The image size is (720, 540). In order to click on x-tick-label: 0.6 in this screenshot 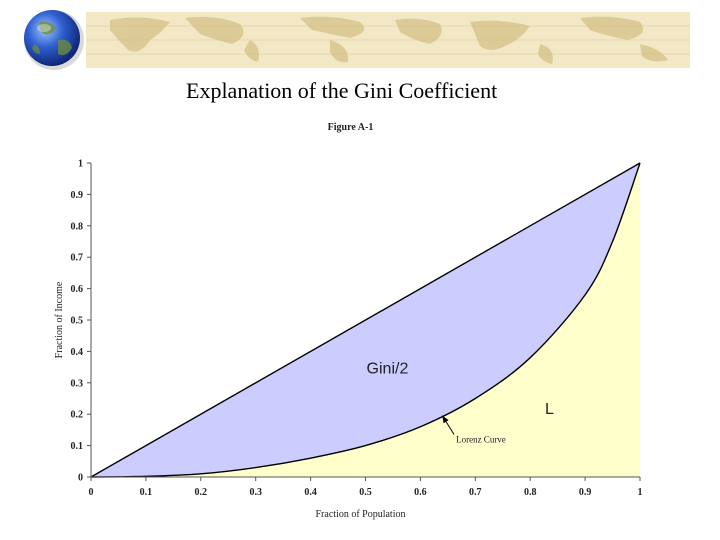, I will do `click(420, 492)`.